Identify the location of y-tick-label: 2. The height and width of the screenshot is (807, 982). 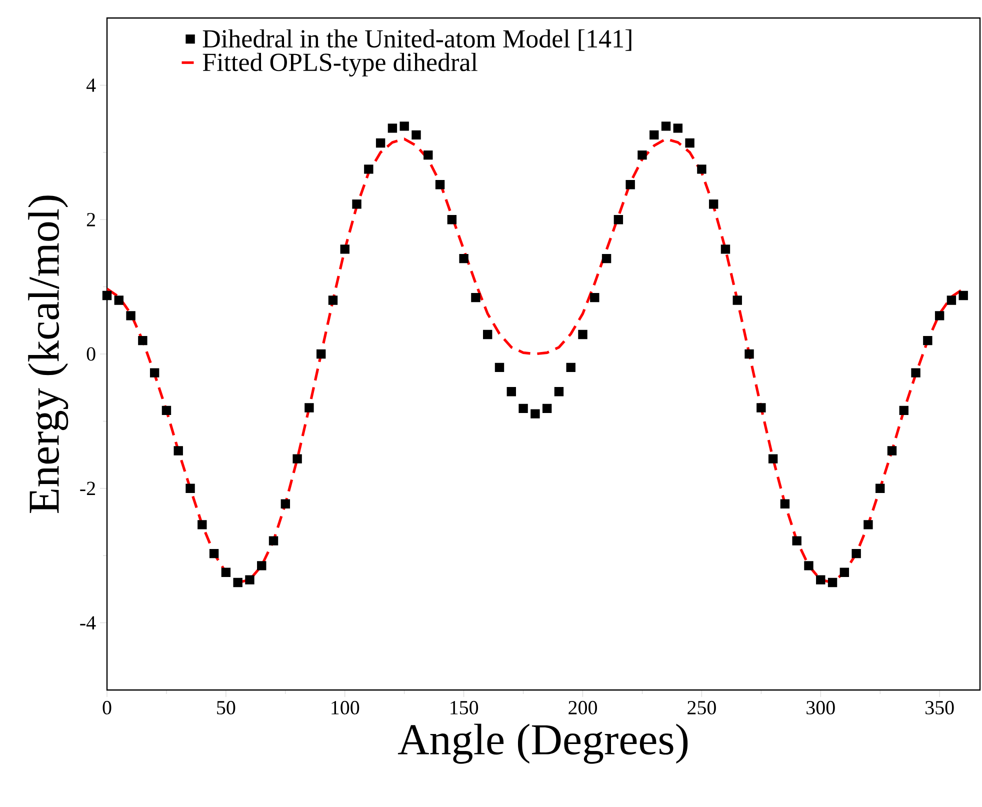
(90, 219).